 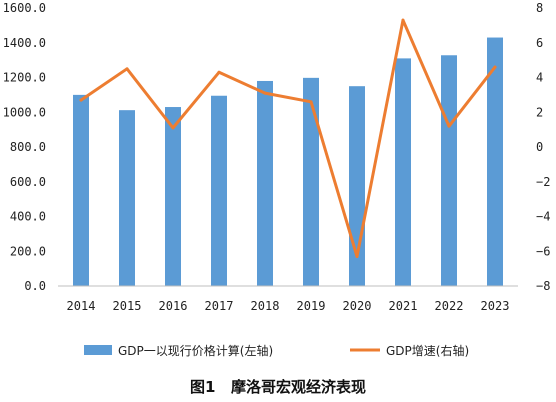 I want to click on growth-point-2014, so click(x=81, y=100).